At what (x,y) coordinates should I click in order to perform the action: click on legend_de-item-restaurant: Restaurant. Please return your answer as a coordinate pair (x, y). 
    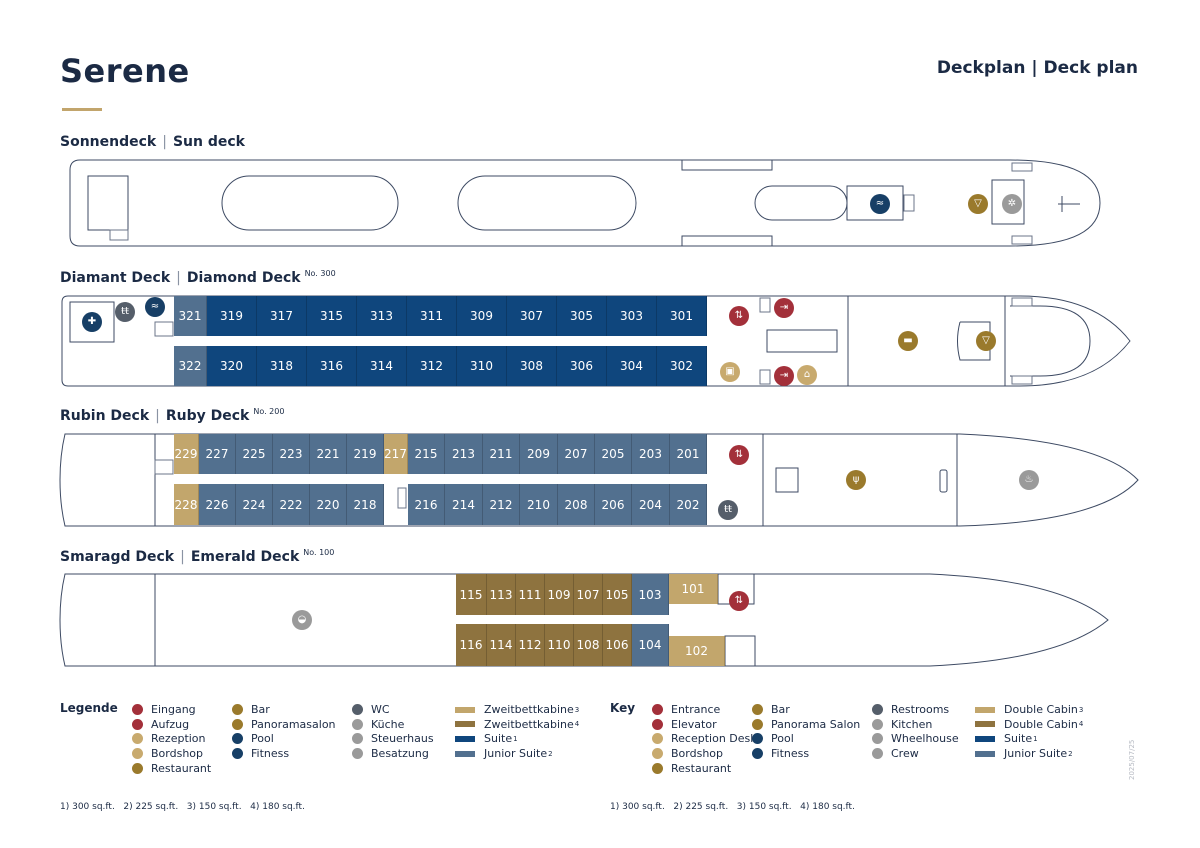
    Looking at the image, I should click on (171, 768).